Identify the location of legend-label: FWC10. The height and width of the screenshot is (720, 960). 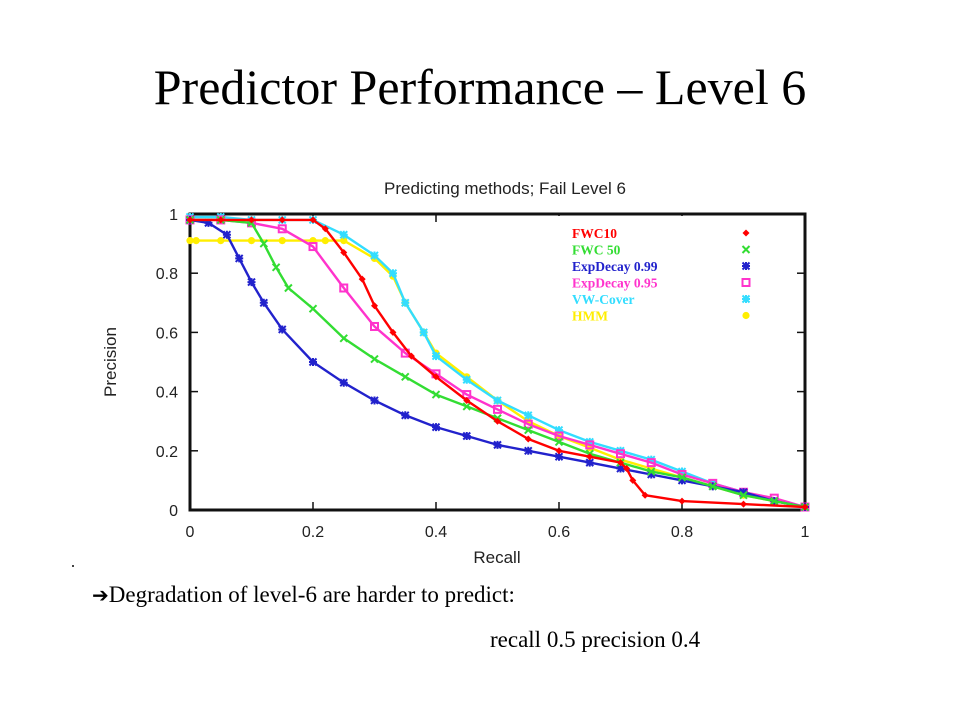
(594, 233).